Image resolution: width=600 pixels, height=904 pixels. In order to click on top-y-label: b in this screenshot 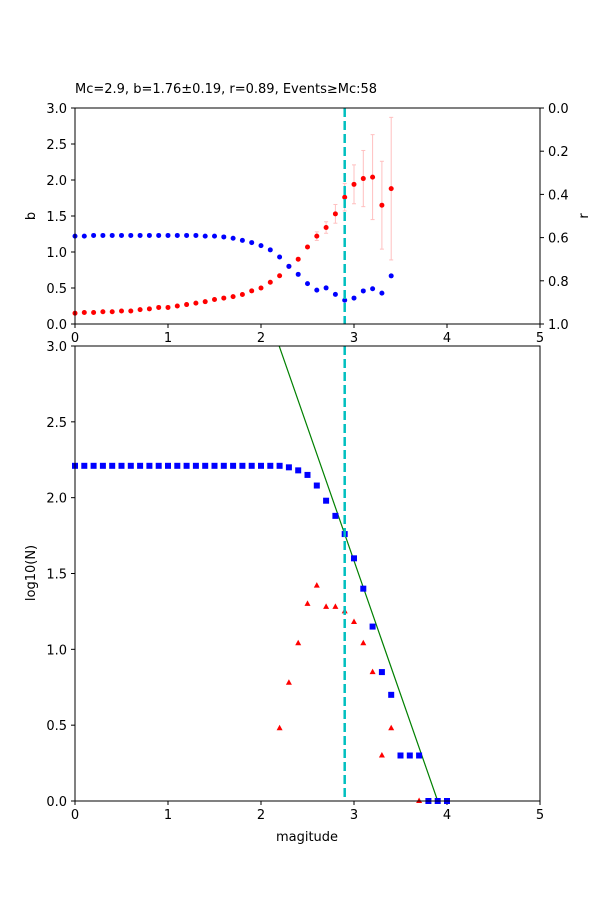, I will do `click(31, 216)`.